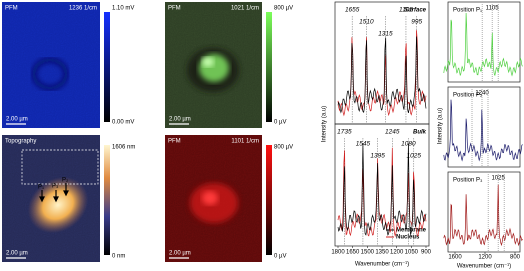  Describe the element at coordinates (123, 9) in the screenshot. I see `colorbar-max: 1.10 mV` at that location.